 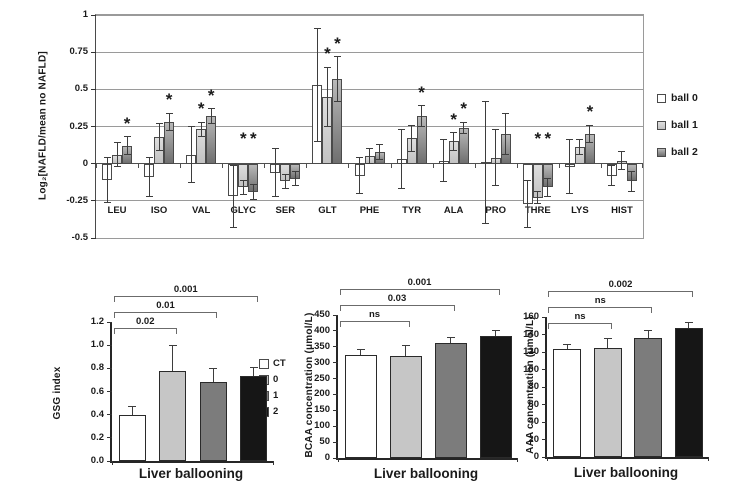 What do you see at coordinates (533, 421) in the screenshot?
I see `y-tick-label: 40` at bounding box center [533, 421].